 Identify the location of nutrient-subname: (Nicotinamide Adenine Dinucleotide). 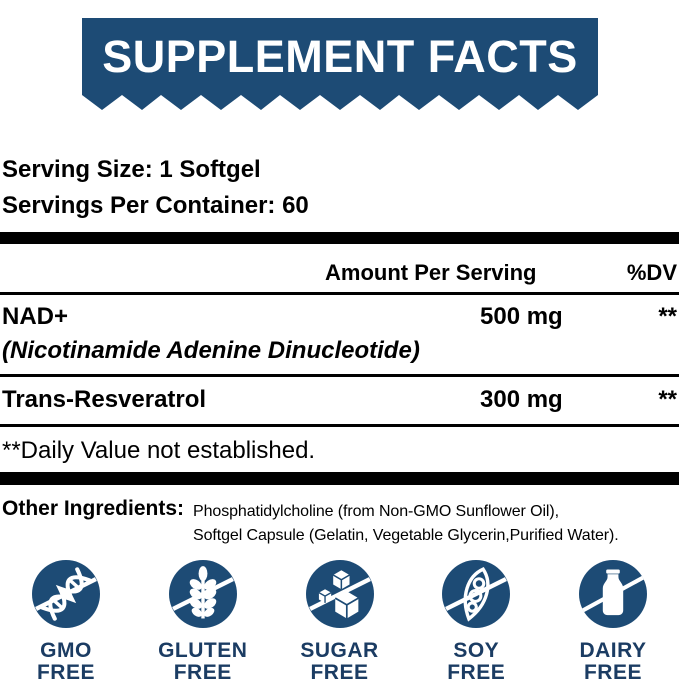
(211, 350).